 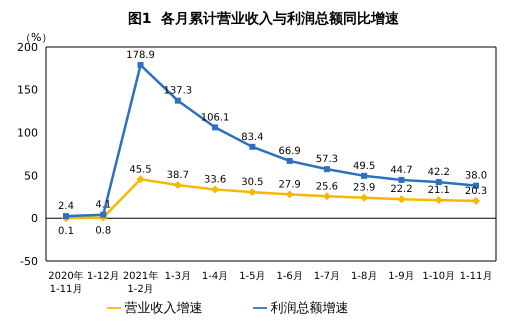 I want to click on x-tick-label: 1-7月, so click(x=327, y=276).